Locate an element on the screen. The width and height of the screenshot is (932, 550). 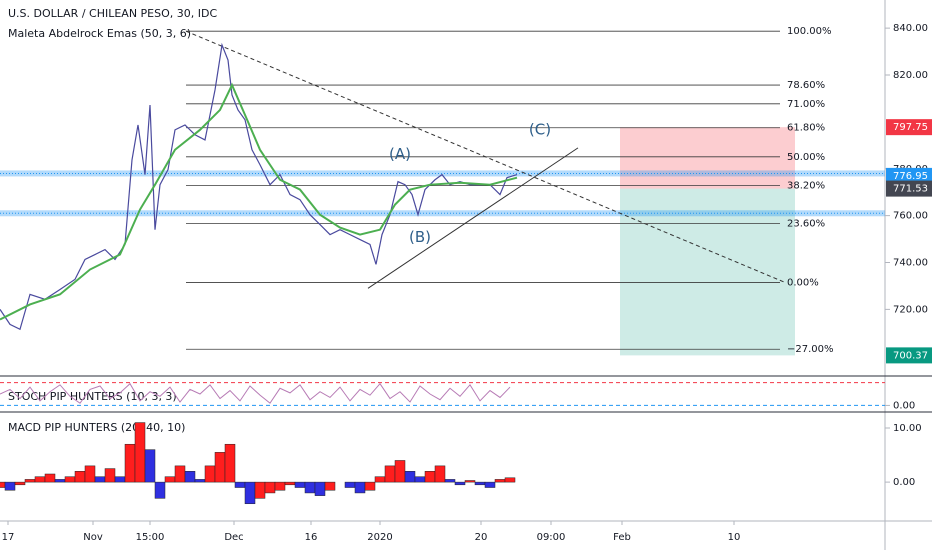
fib-label: 38.20% is located at coordinates (806, 186).